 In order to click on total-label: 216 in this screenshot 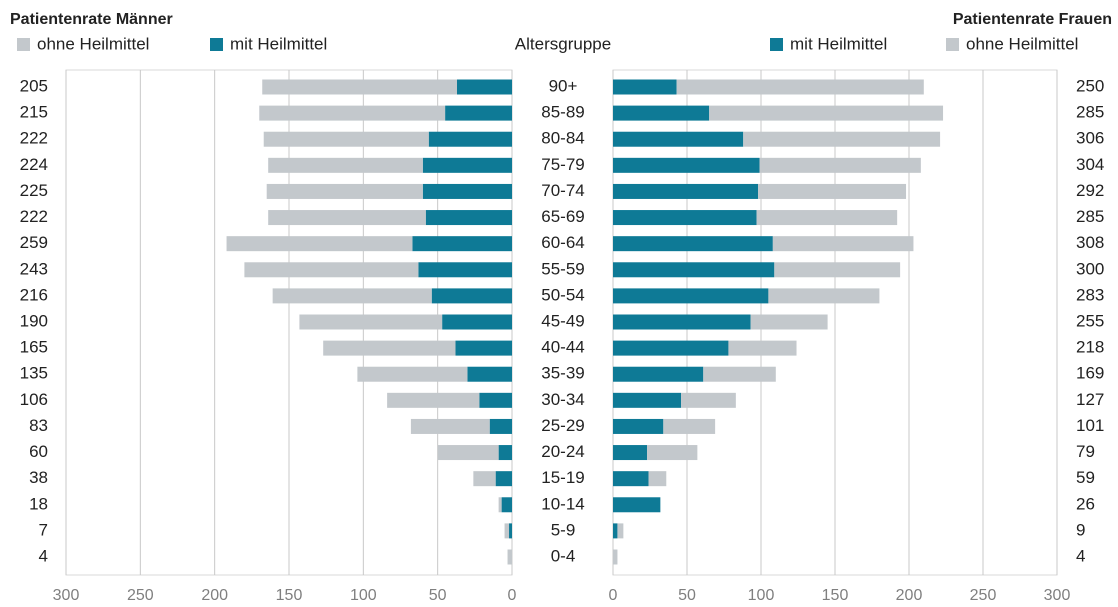, I will do `click(34, 294)`.